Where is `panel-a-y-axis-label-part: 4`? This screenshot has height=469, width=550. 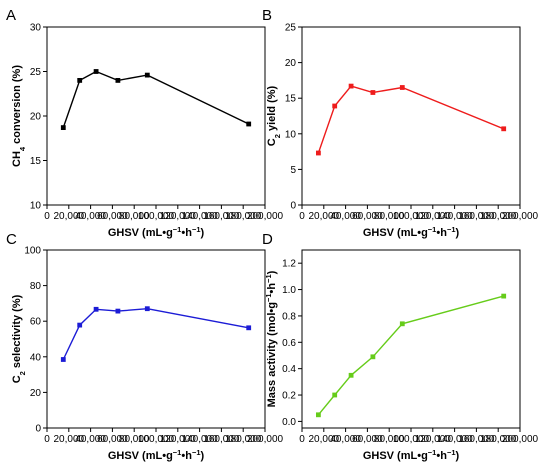 panel-a-y-axis-label-part: 4 is located at coordinates (22, 148).